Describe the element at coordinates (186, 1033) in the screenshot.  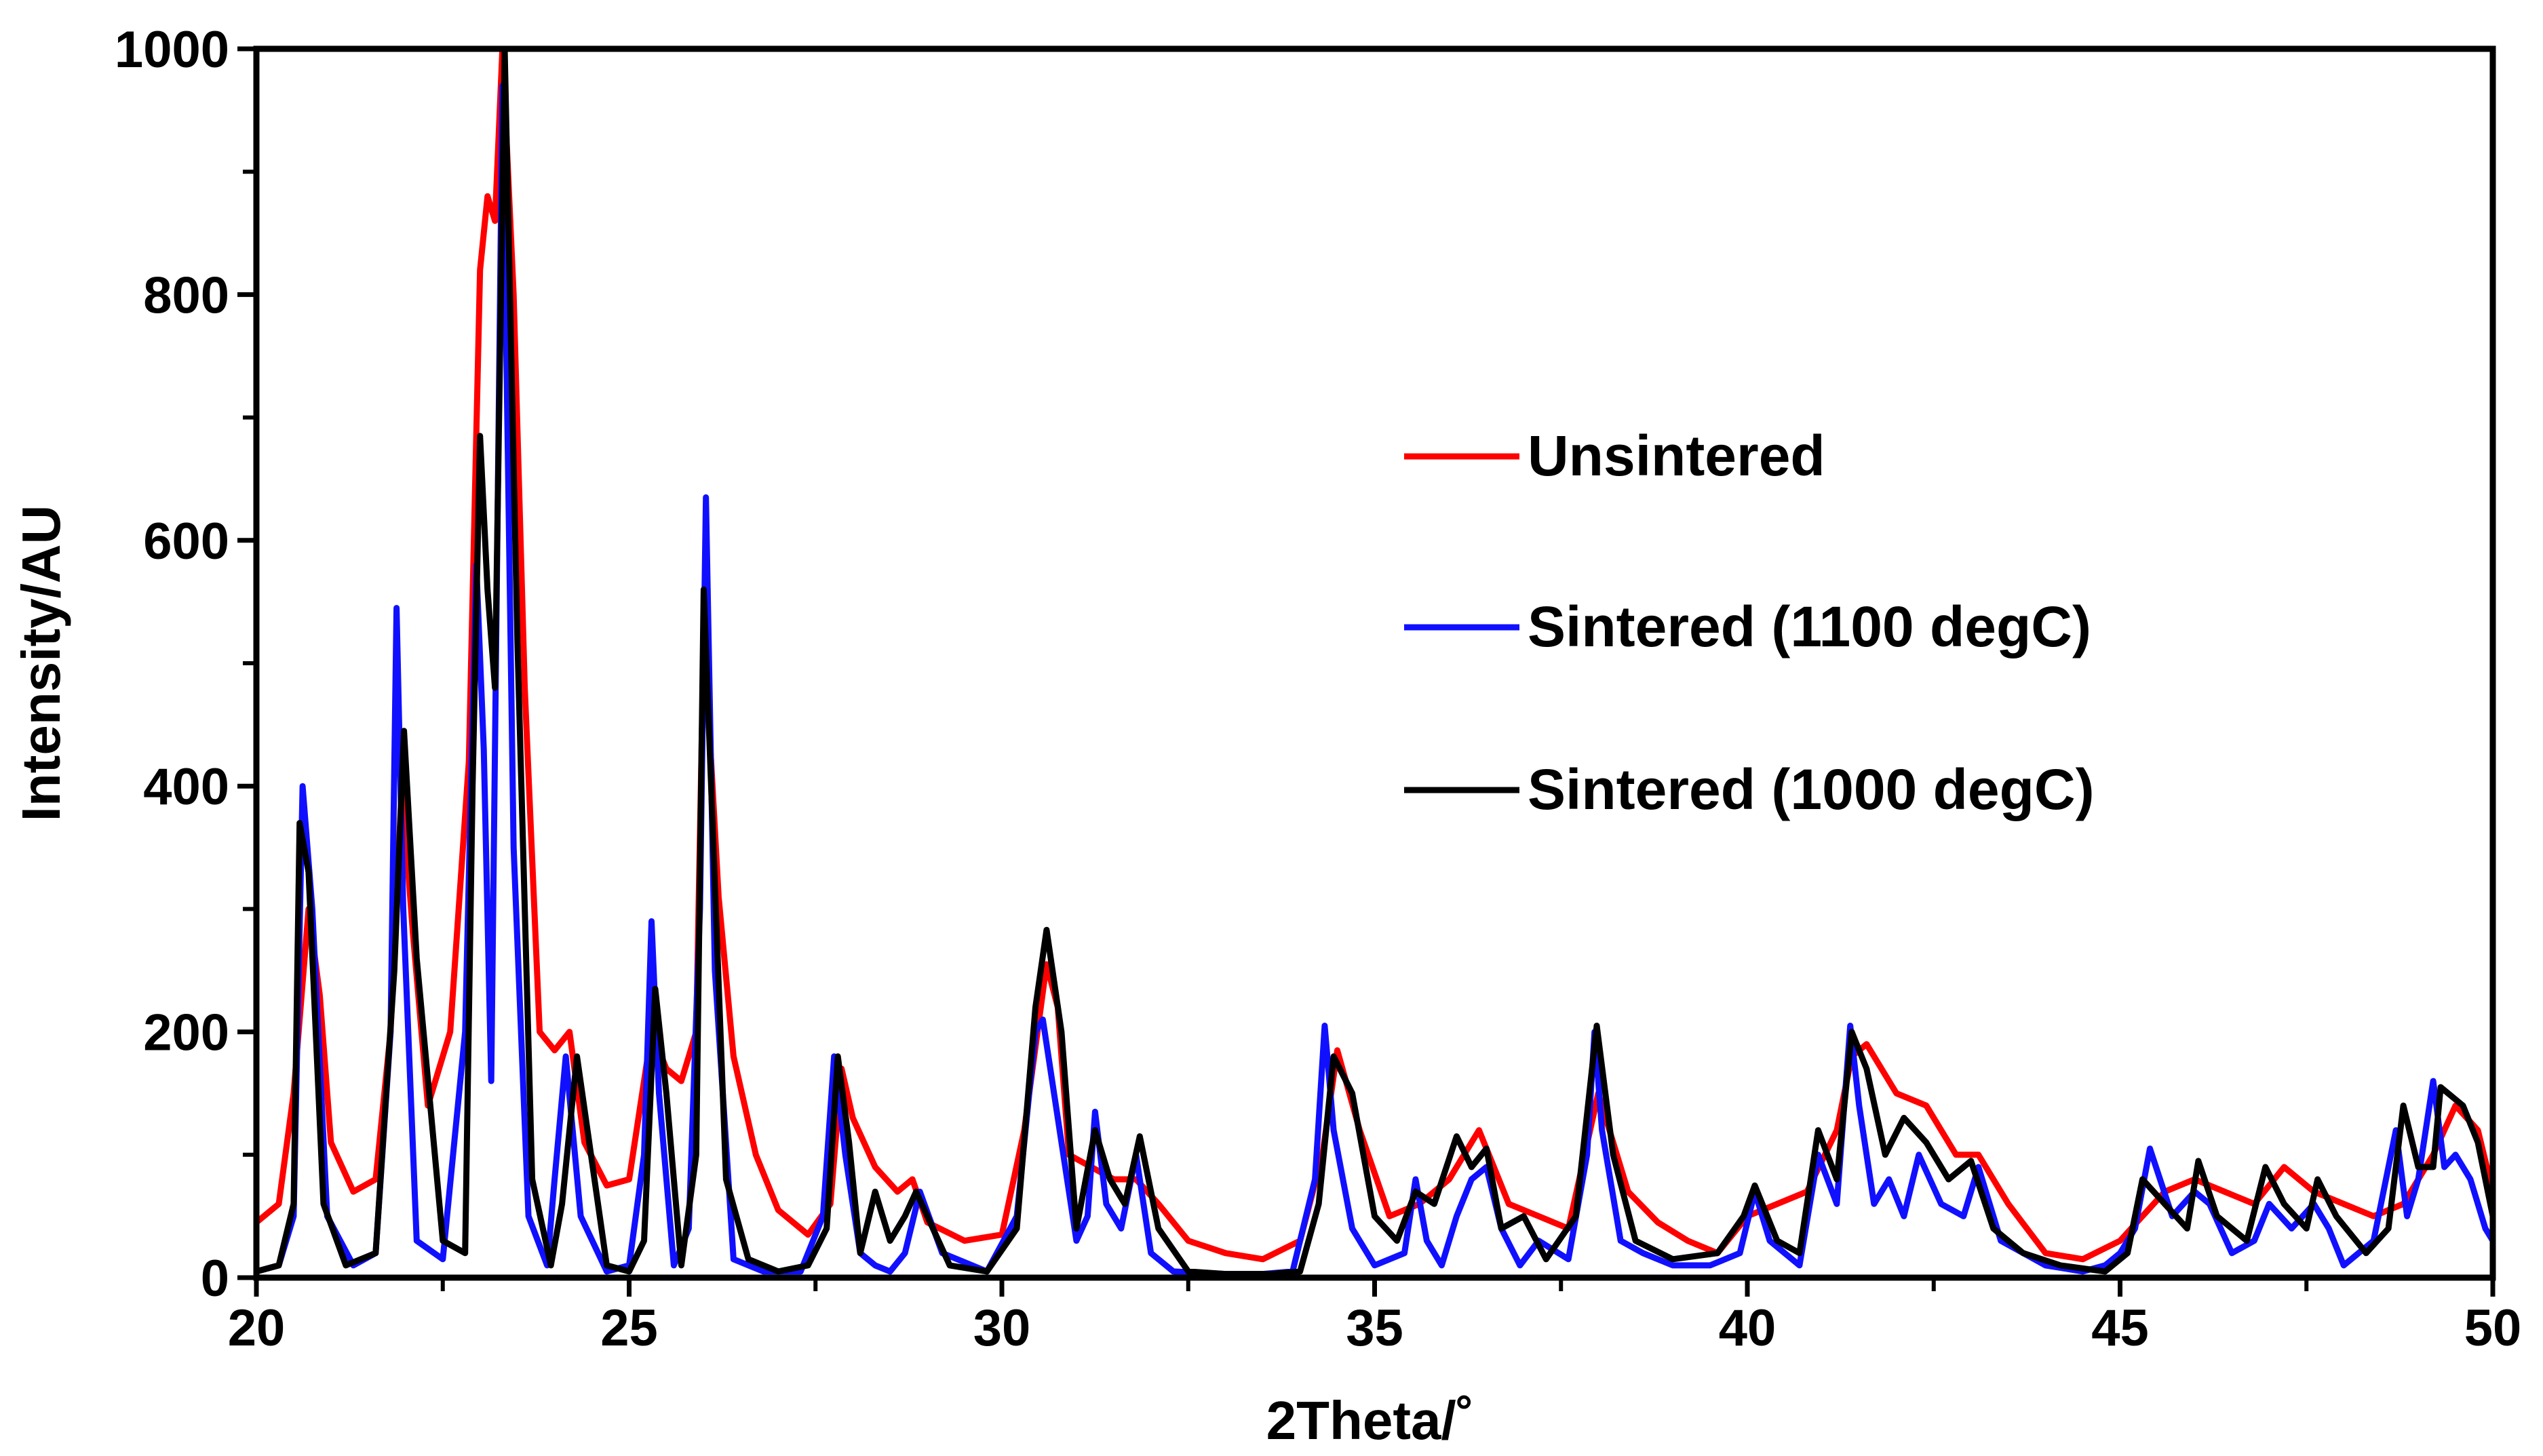
I see `y-tick-label: 200` at that location.